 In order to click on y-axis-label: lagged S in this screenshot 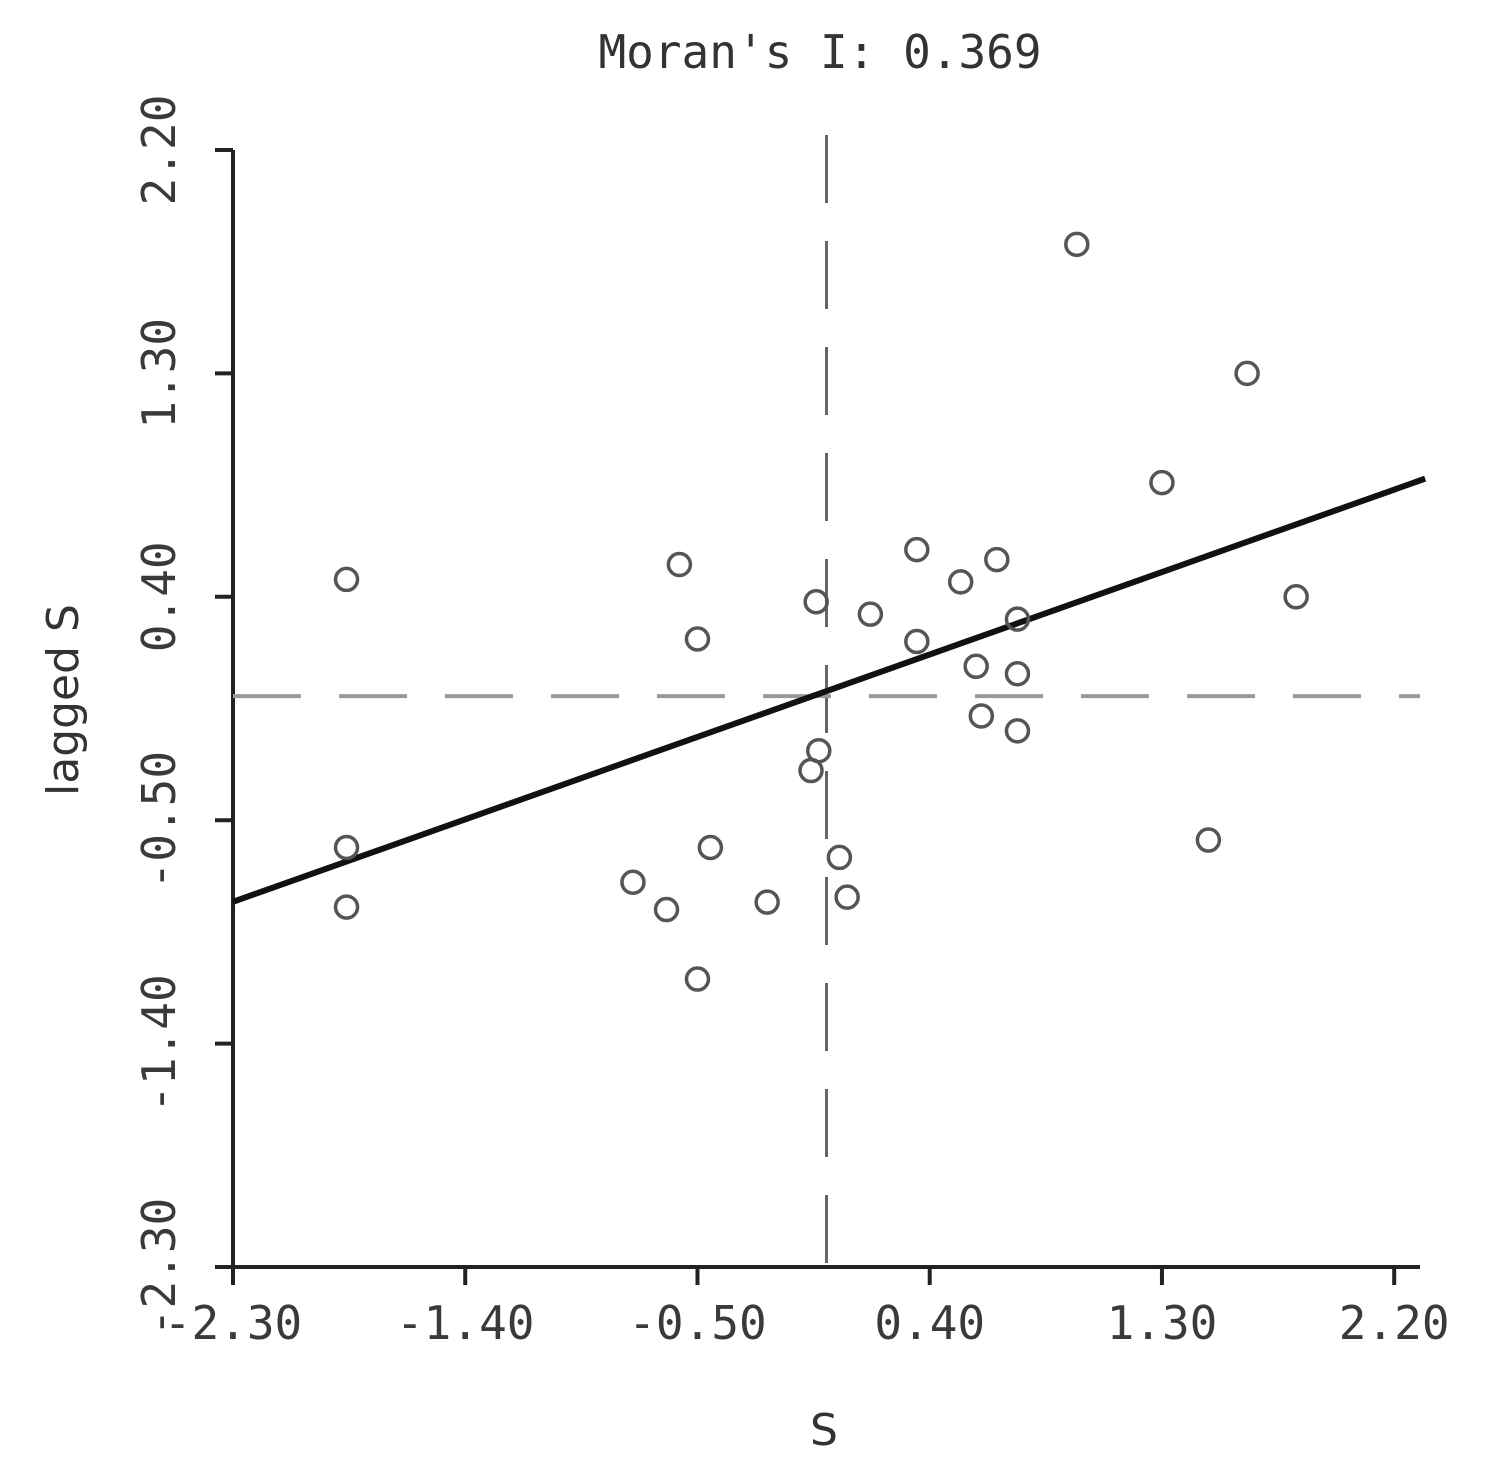, I will do `click(63, 700)`.